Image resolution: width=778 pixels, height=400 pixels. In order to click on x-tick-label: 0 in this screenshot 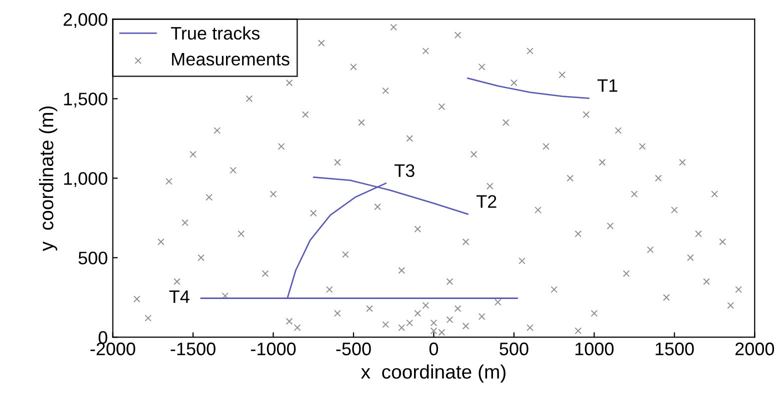, I will do `click(433, 349)`.